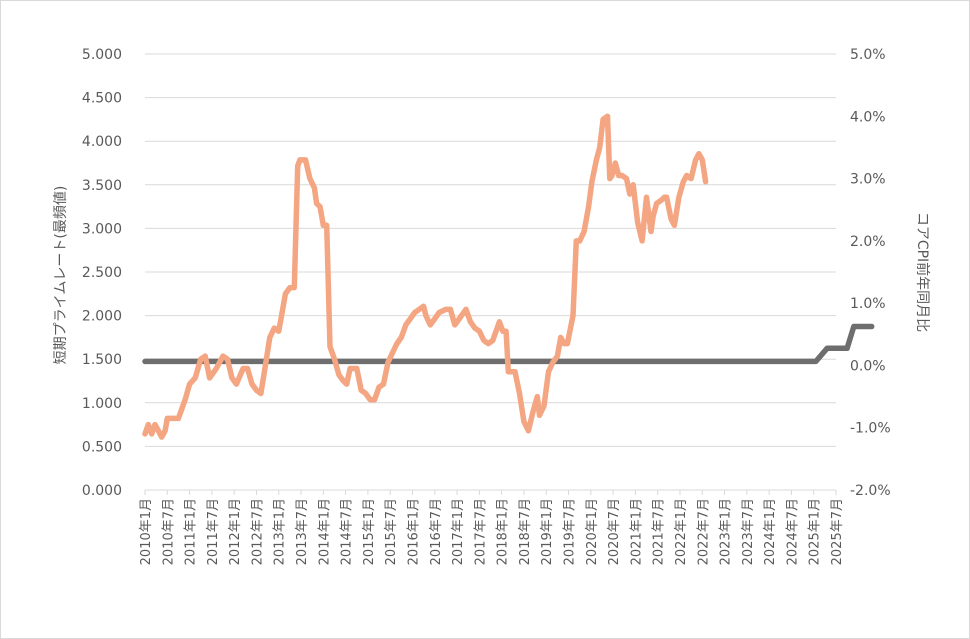 The image size is (970, 639). What do you see at coordinates (868, 55) in the screenshot?
I see `right-tick-label: 5.0%` at bounding box center [868, 55].